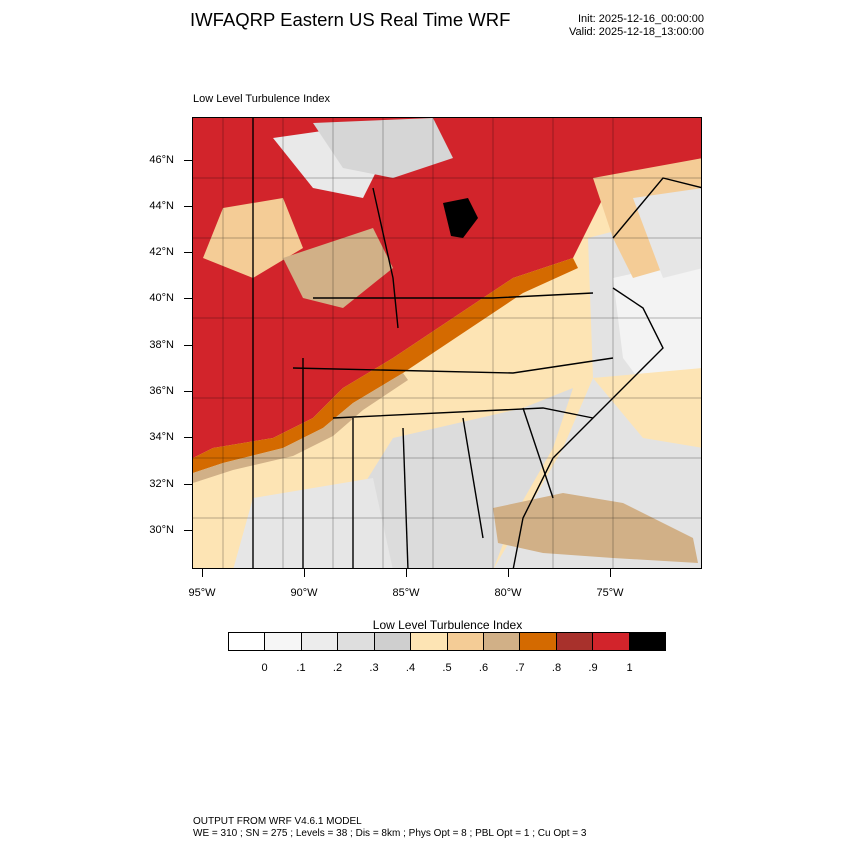 This screenshot has width=850, height=850. What do you see at coordinates (636, 32) in the screenshot?
I see `valid-time: Valid: 2025-12-18_13:00:00` at bounding box center [636, 32].